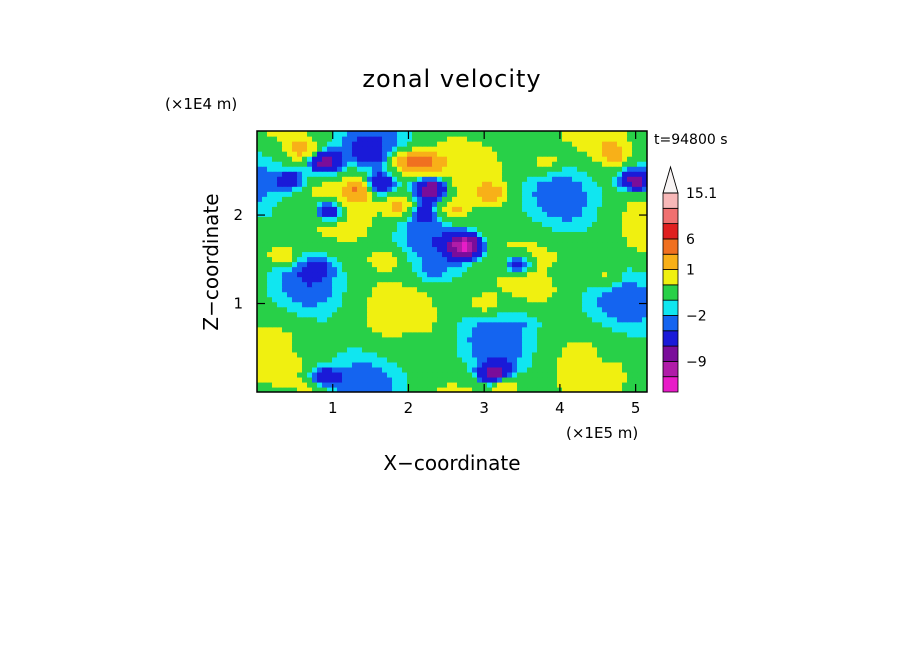  What do you see at coordinates (670, 179) in the screenshot?
I see `colorbar-extend-arrow` at bounding box center [670, 179].